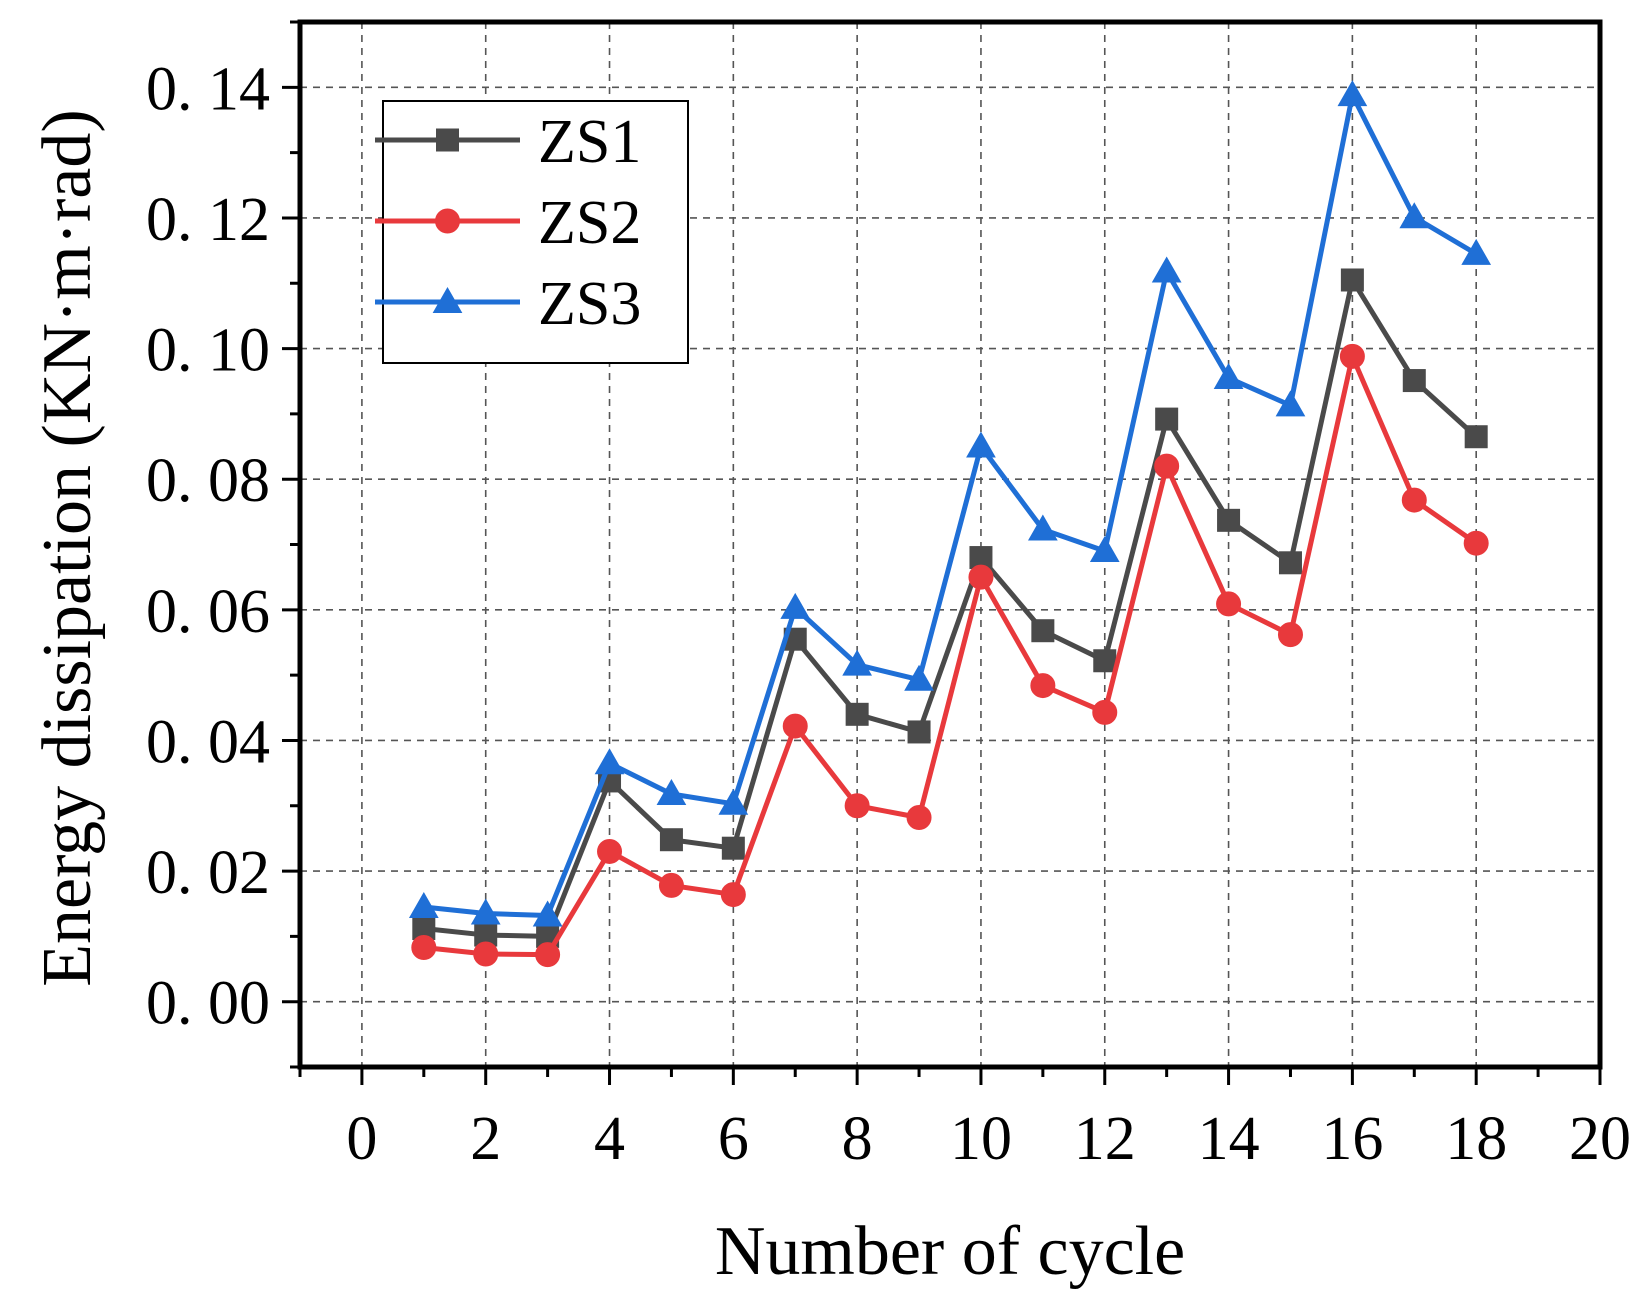 The image size is (1634, 1315). What do you see at coordinates (1105, 1139) in the screenshot?
I see `x-tick-label: 12` at bounding box center [1105, 1139].